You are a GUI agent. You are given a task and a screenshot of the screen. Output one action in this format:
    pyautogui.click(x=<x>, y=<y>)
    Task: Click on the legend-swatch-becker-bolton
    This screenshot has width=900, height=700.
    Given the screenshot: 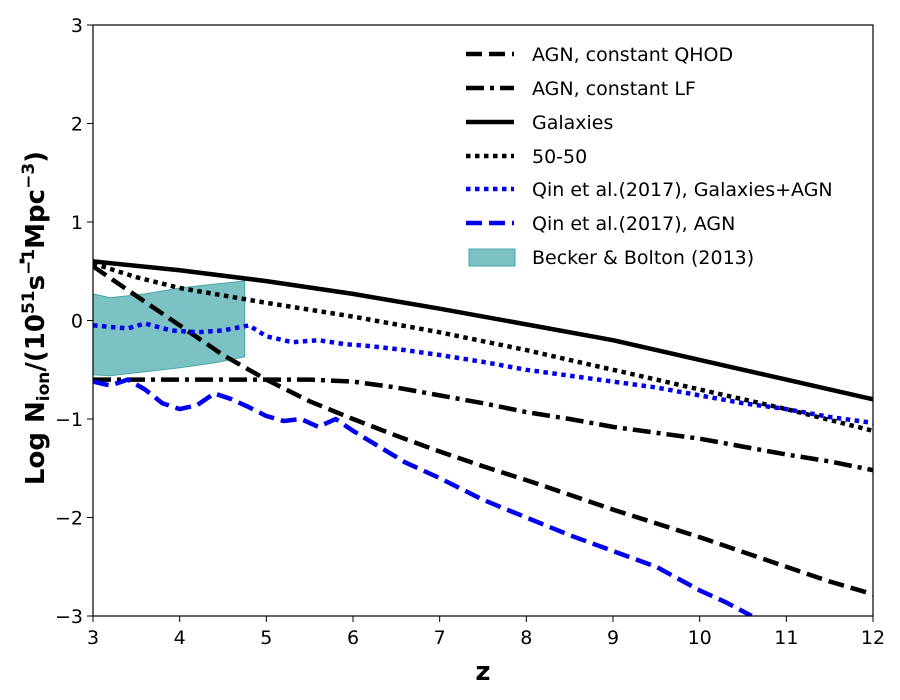 What is the action you would take?
    pyautogui.click(x=492, y=257)
    